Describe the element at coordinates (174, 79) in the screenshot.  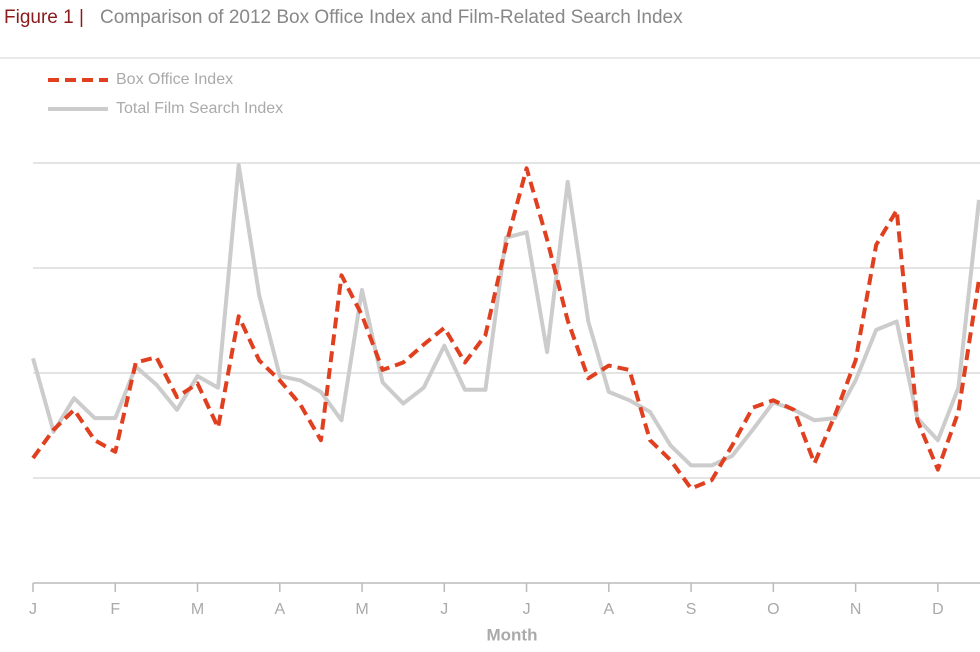
I see `legend-label: Box Office Index` at that location.